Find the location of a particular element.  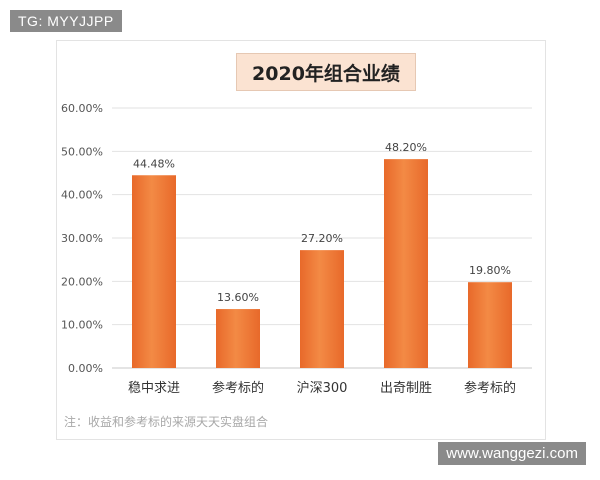

data-label: 44.48% is located at coordinates (154, 163).